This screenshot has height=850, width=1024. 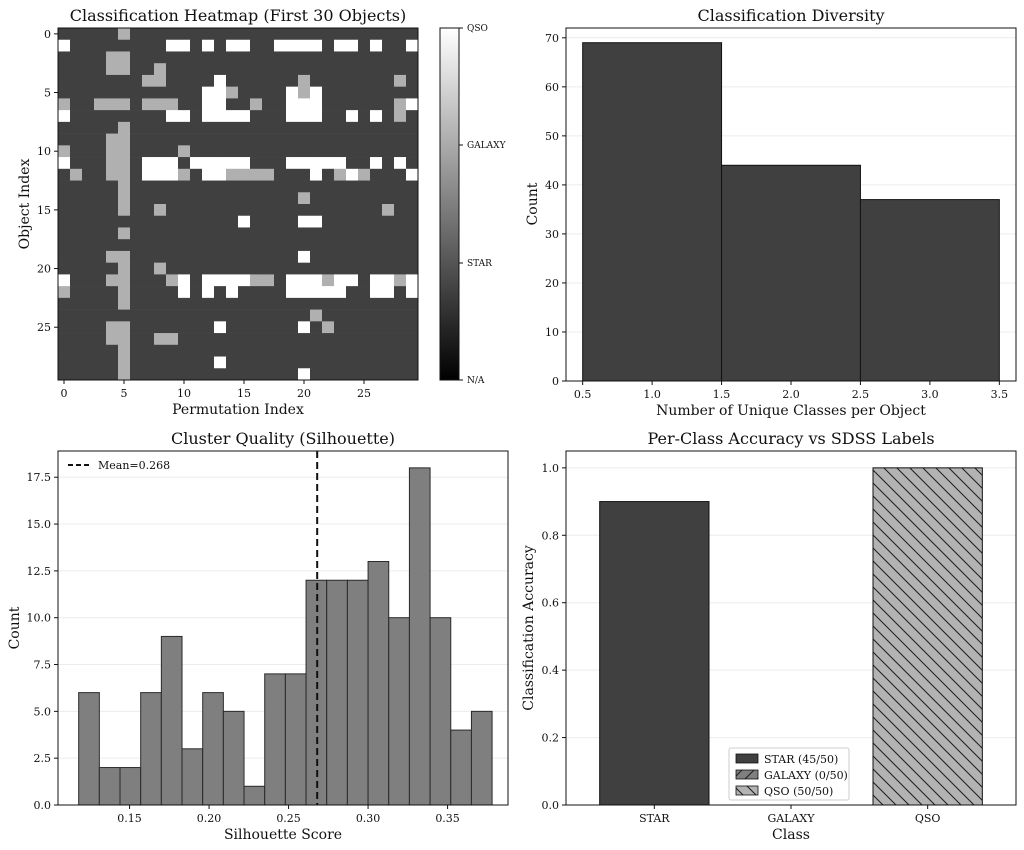 What do you see at coordinates (790, 438) in the screenshot?
I see `accuracy-title: Per-Class Accuracy vs SDSS Labels` at bounding box center [790, 438].